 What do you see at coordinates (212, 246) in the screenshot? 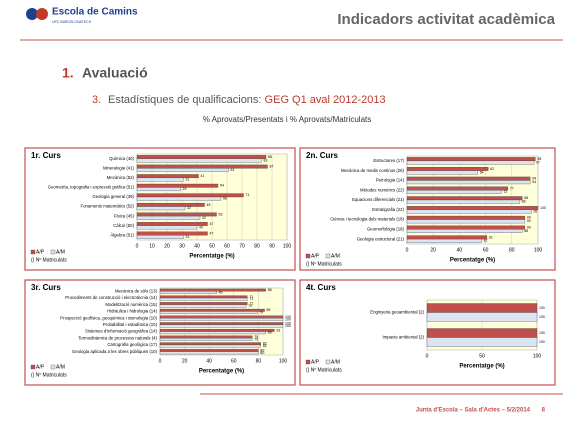
I see `x-tick-label: 50` at bounding box center [212, 246].